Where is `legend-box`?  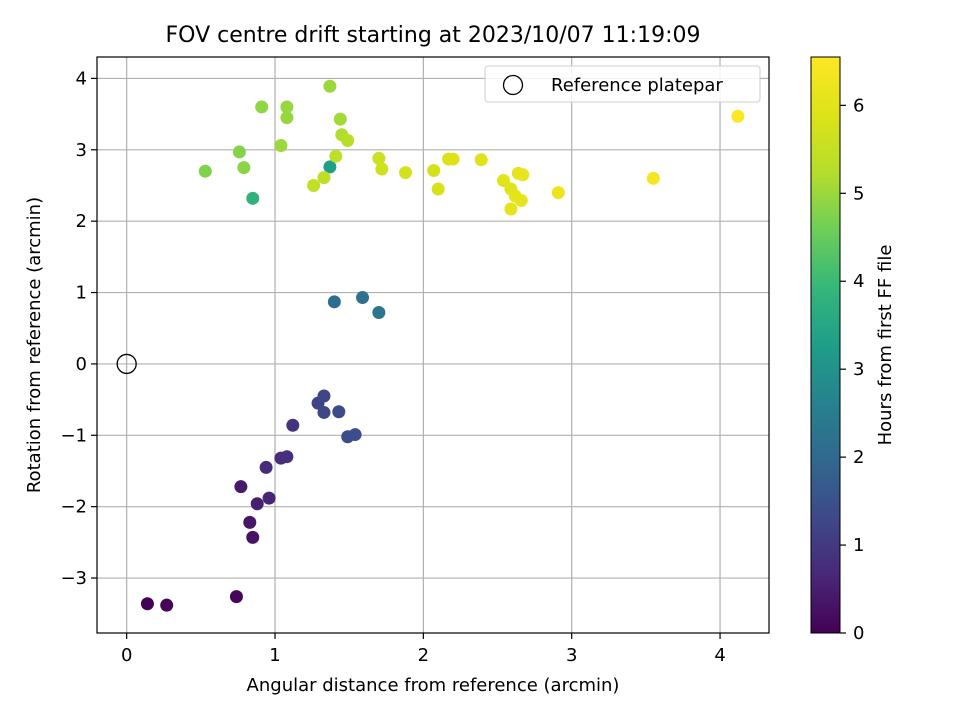
legend-box is located at coordinates (622, 84).